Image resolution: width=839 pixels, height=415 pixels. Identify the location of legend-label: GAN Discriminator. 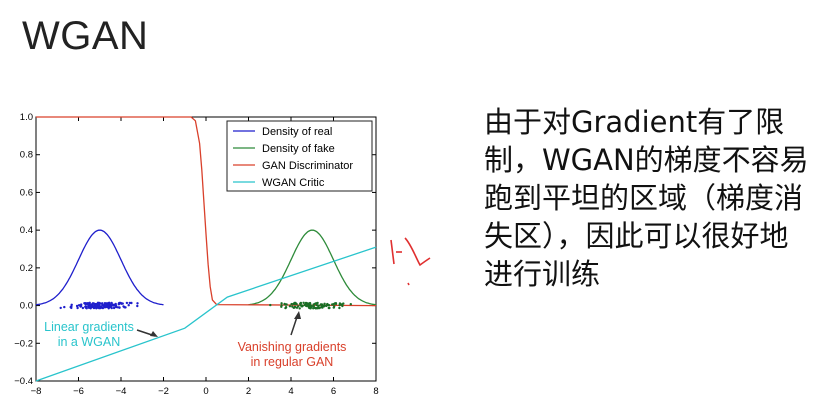
(307, 166).